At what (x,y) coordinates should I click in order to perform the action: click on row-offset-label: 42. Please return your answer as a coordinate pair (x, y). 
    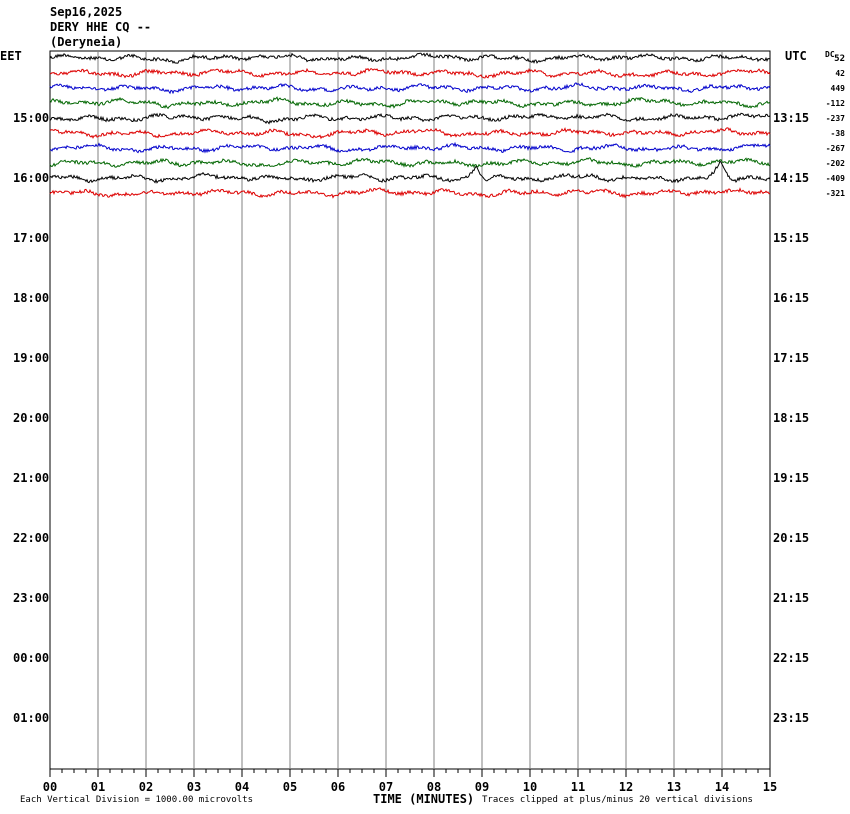
    Looking at the image, I should click on (840, 73).